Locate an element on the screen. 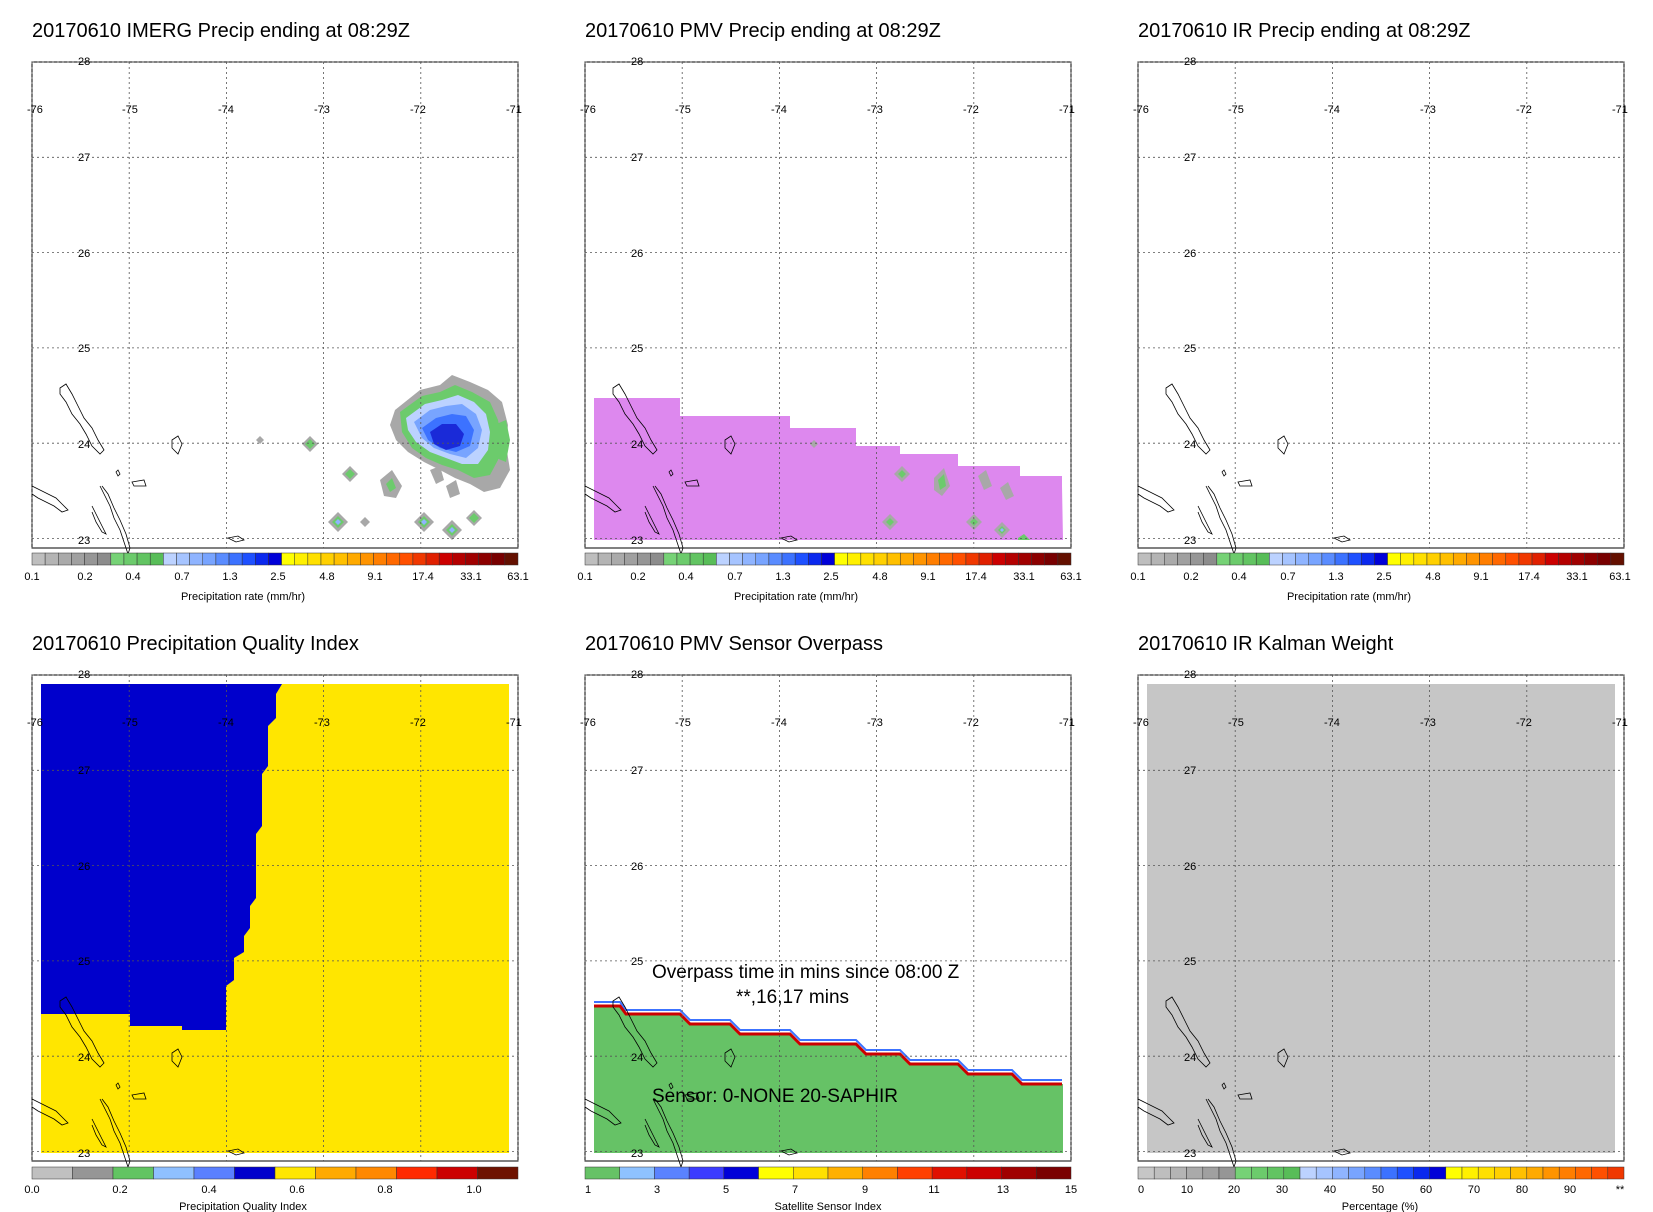 The image size is (1653, 1212). colorbar-tick: 50 is located at coordinates (1378, 1190).